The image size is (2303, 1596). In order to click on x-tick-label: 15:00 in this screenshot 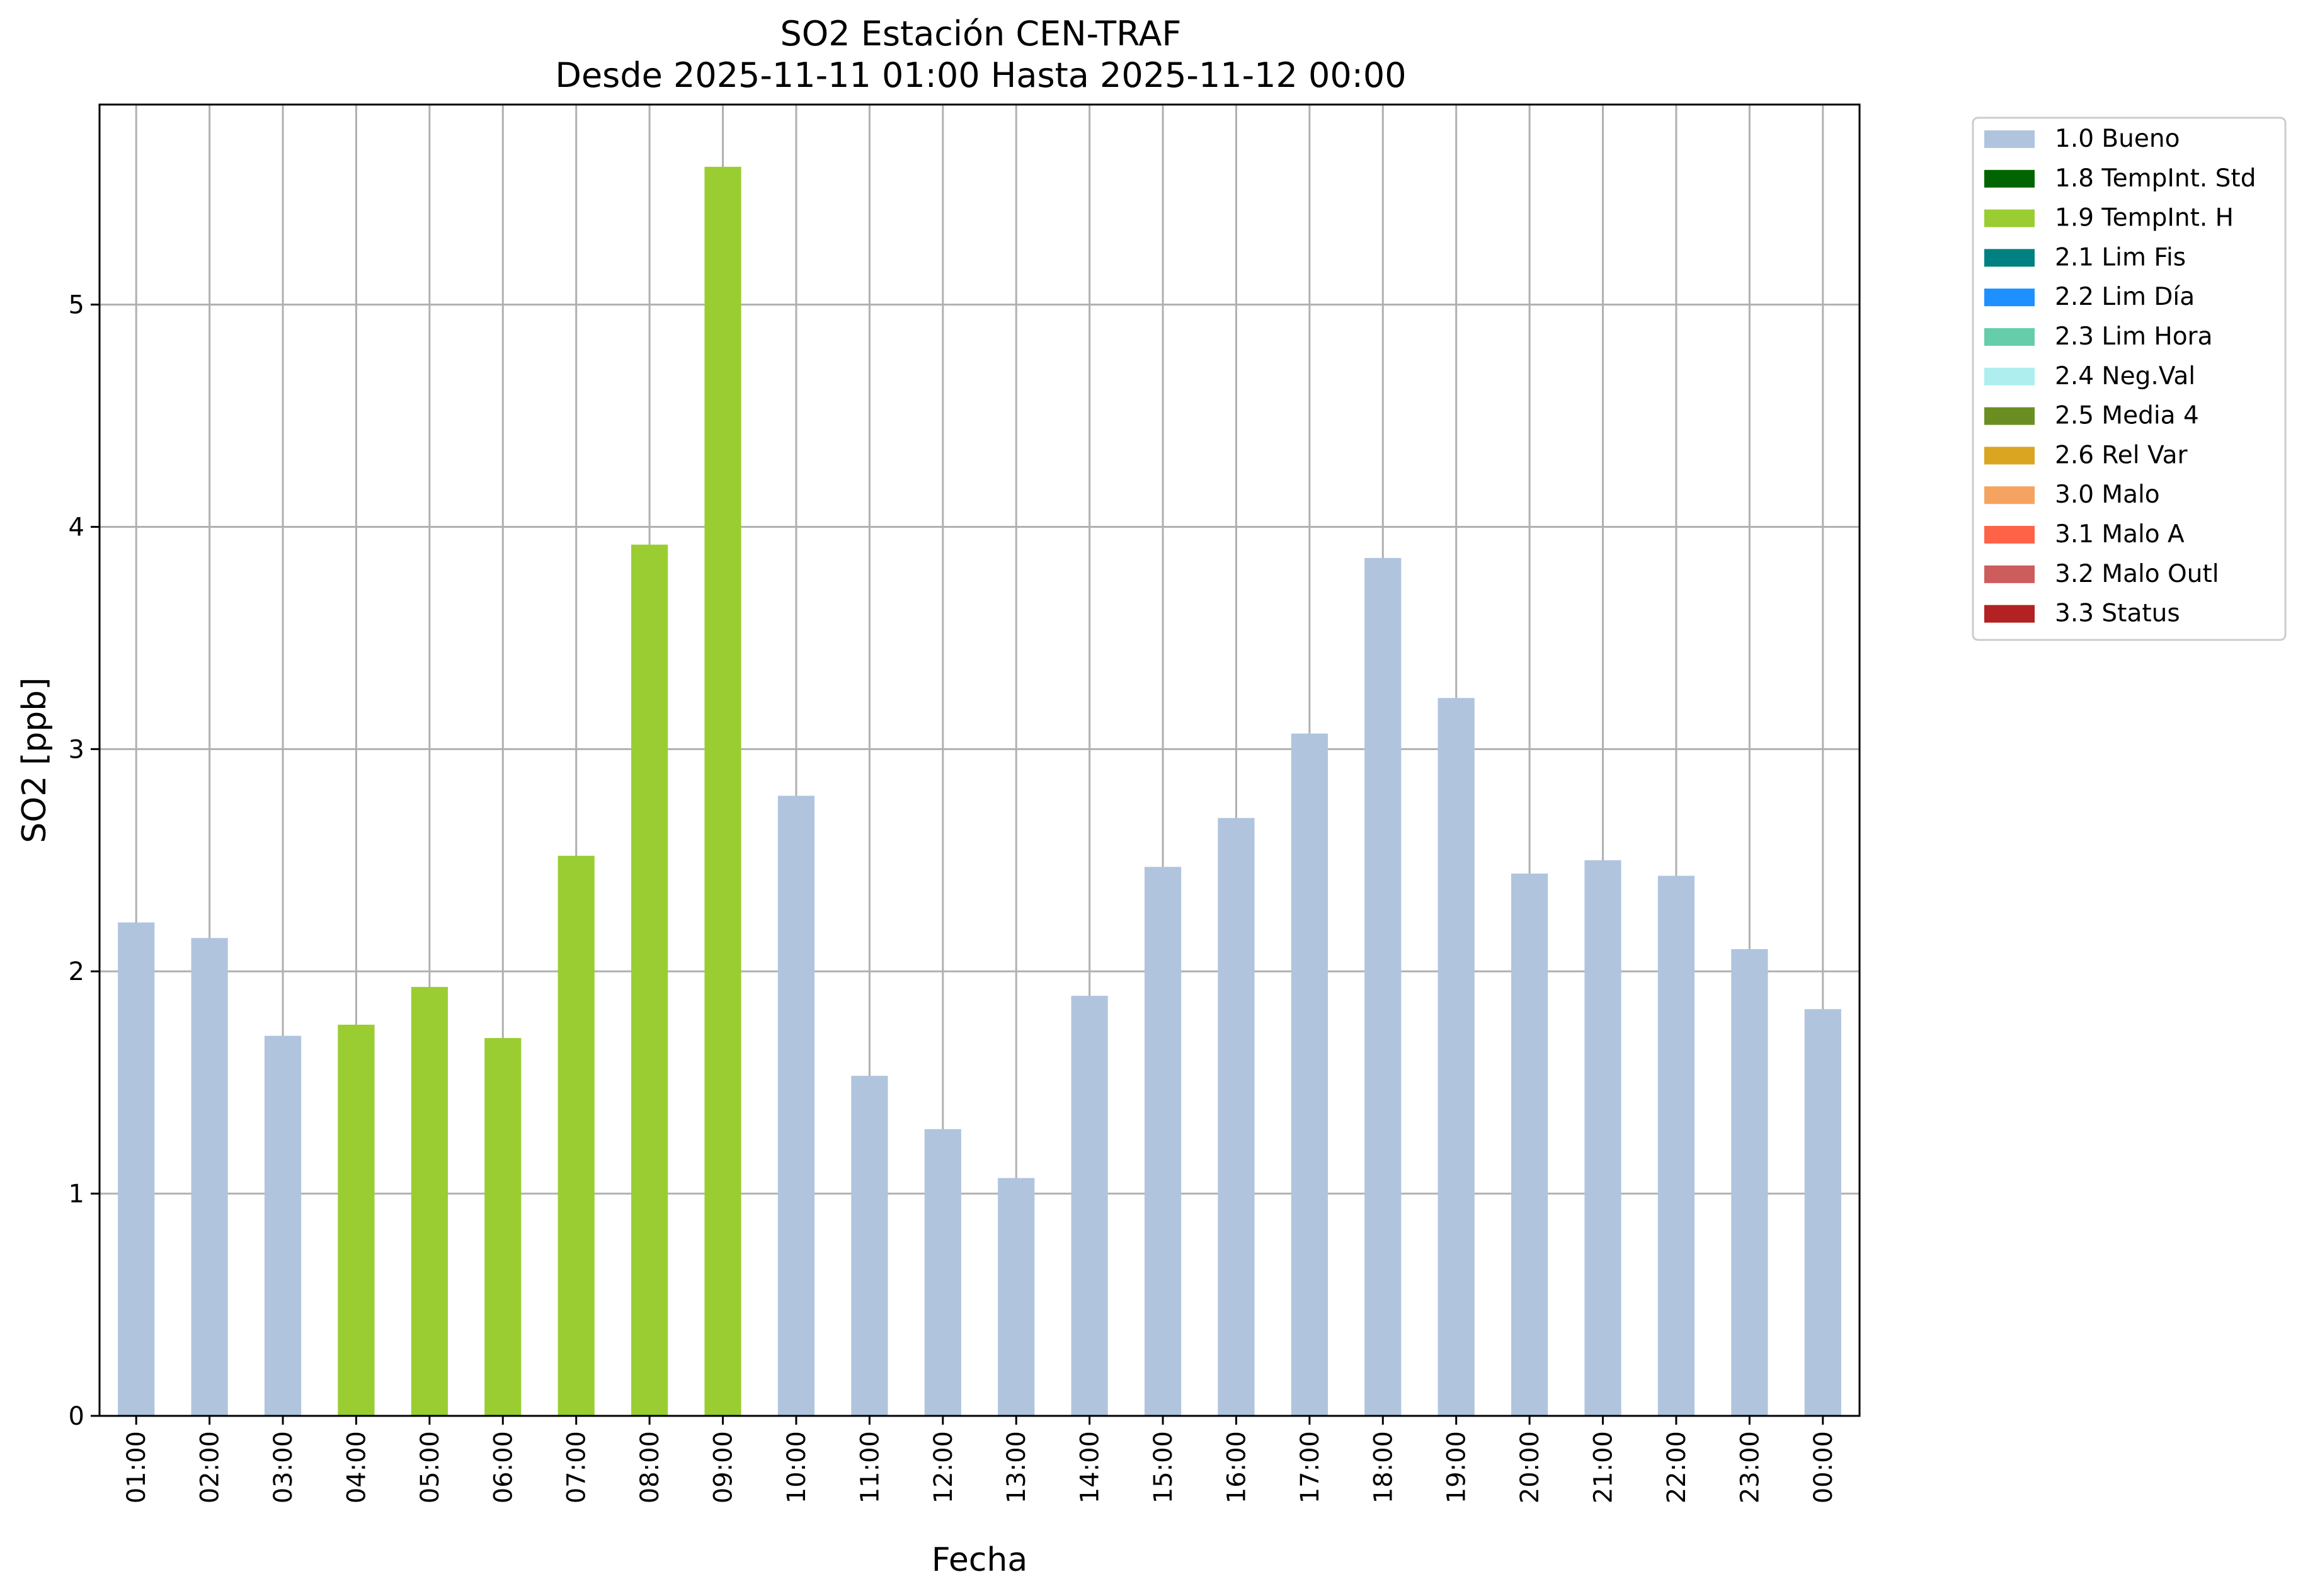, I will do `click(1164, 1467)`.